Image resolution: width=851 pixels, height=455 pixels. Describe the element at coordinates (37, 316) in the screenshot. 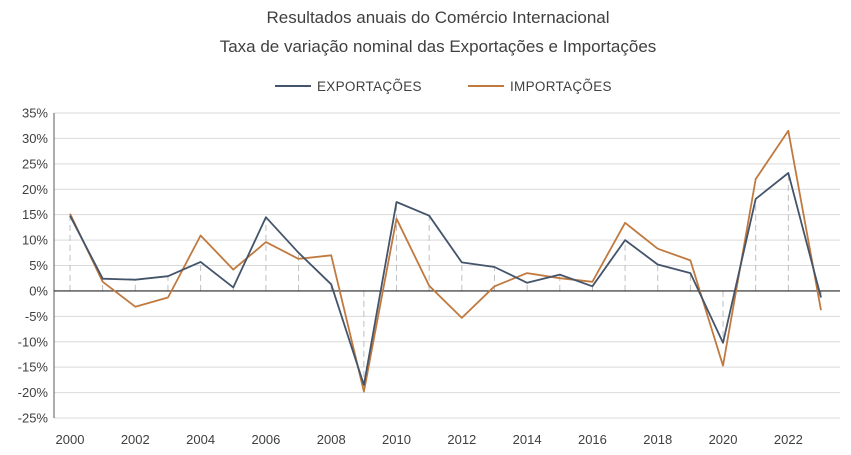

I see `y-tick-label: -5%` at that location.